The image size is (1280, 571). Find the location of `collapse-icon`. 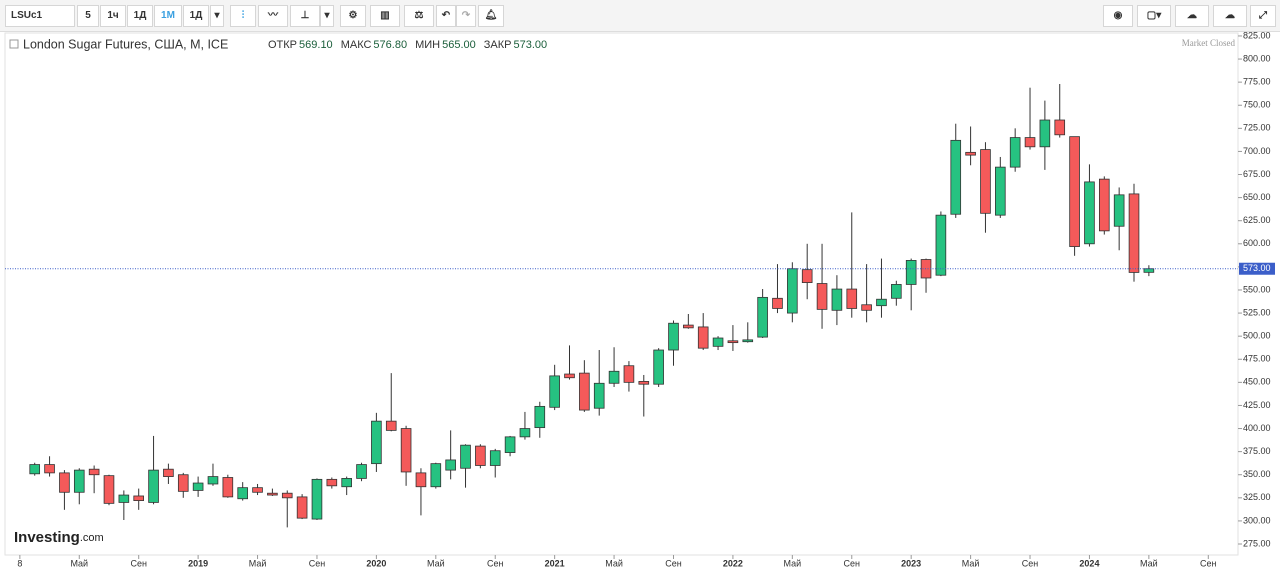

collapse-icon is located at coordinates (14, 44).